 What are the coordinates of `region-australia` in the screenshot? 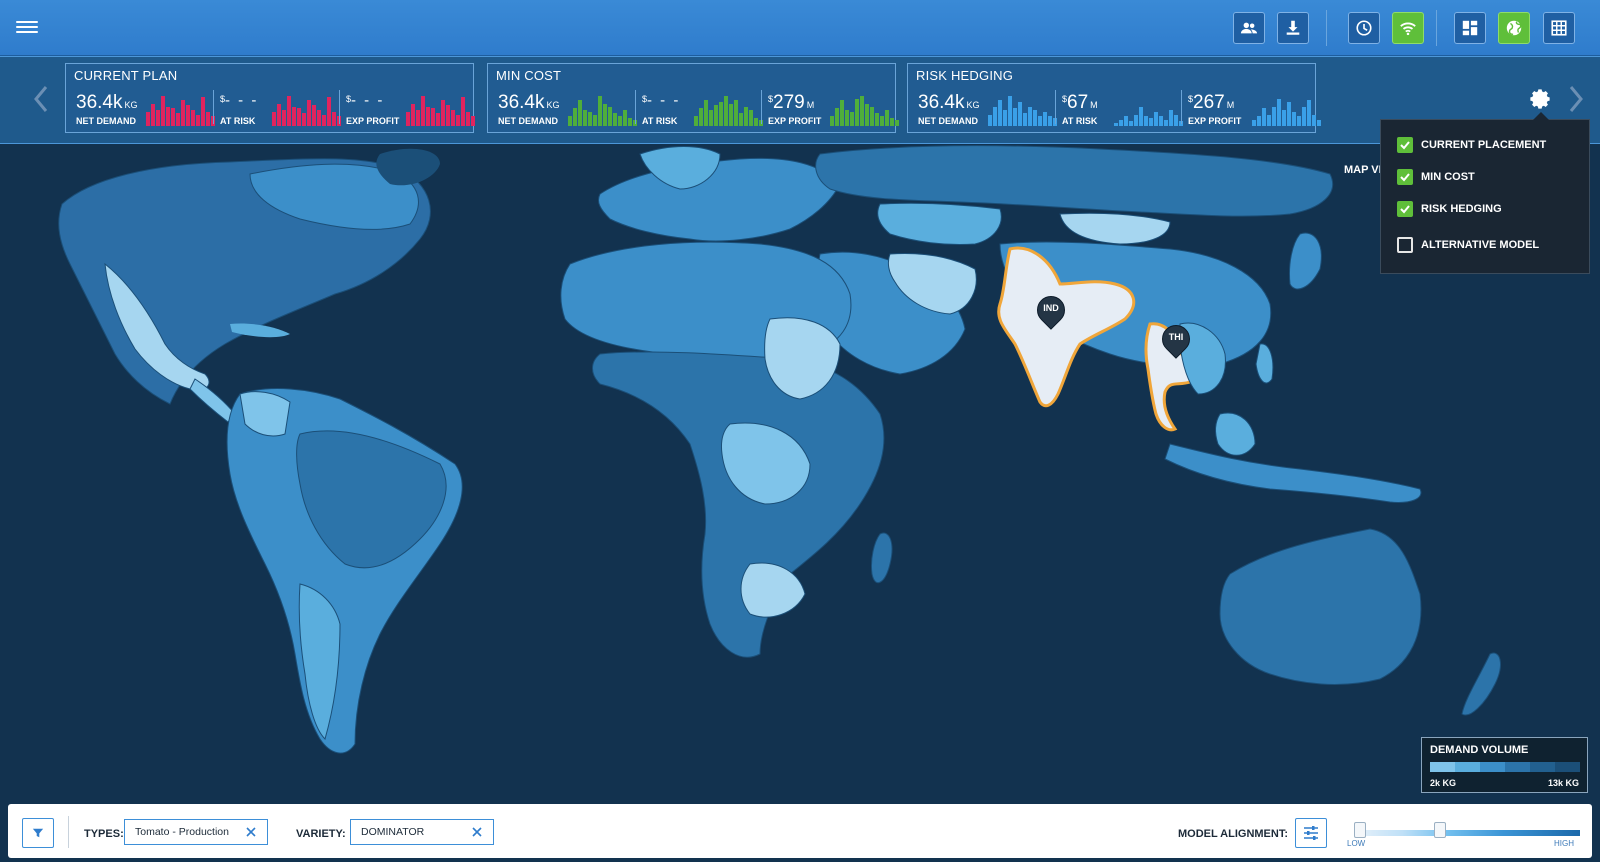 It's located at (1320, 606).